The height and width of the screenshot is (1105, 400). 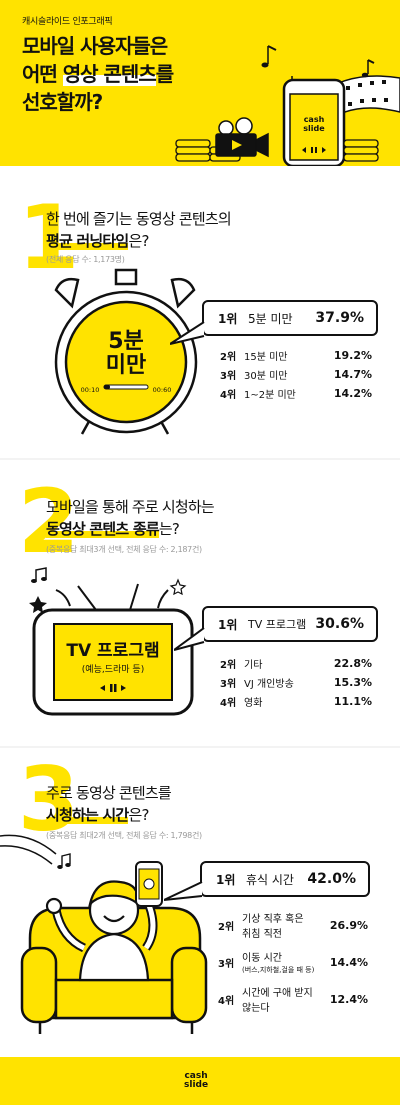 I want to click on response-note: (중복응답 최대2개 선택, 전체 응답 수: 1,798건), so click(x=124, y=835).